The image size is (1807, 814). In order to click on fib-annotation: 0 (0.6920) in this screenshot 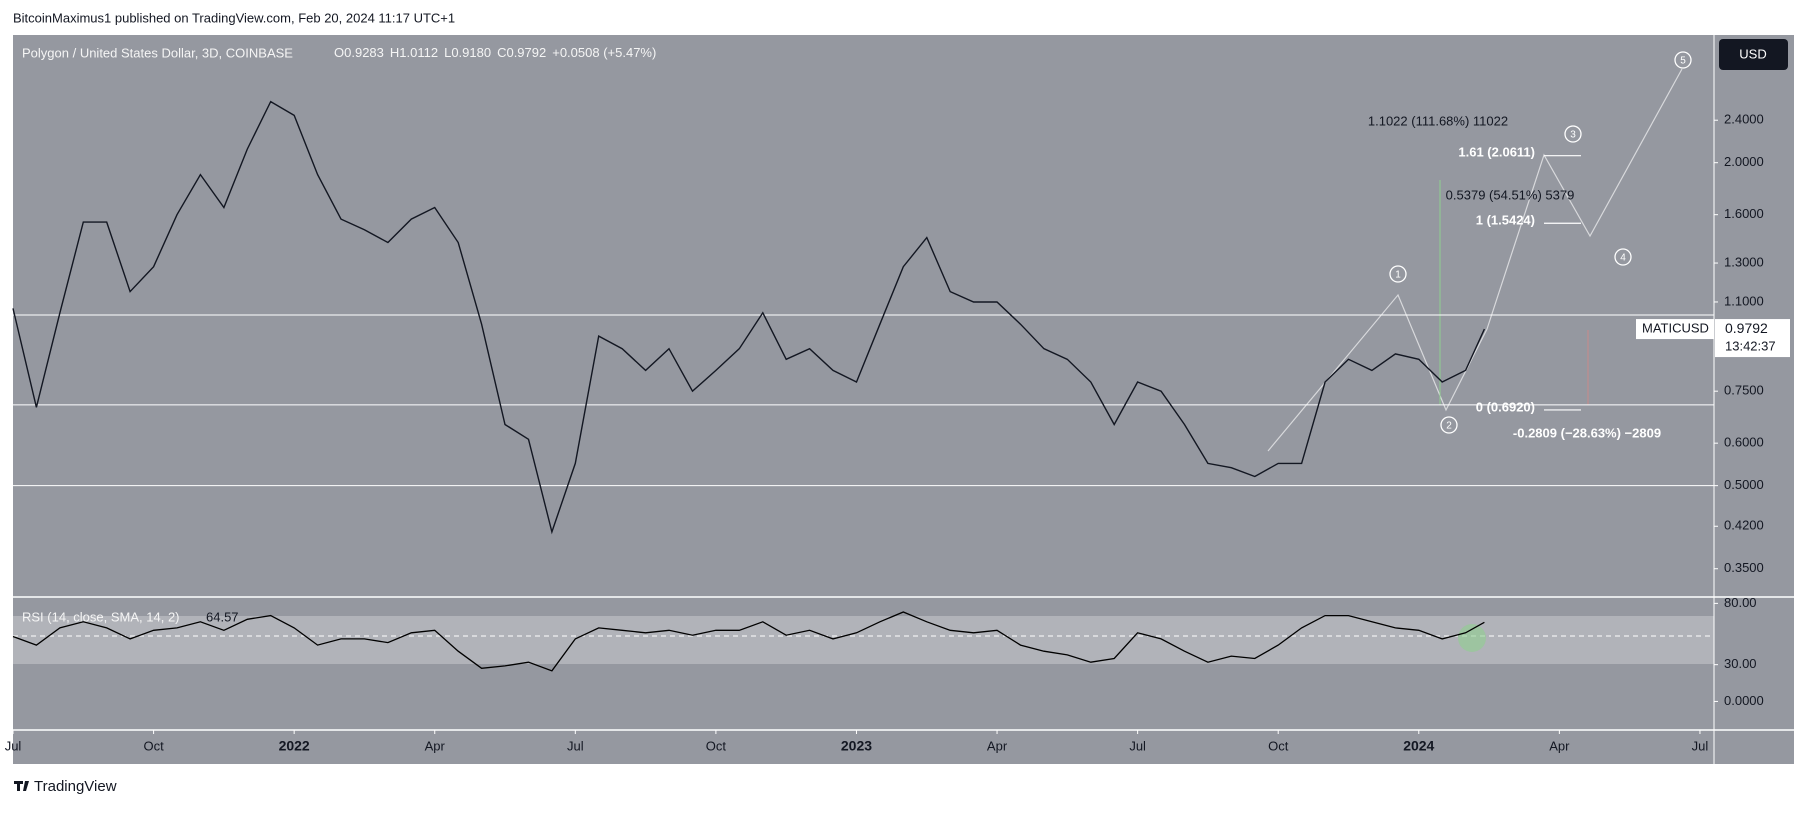, I will do `click(1505, 406)`.